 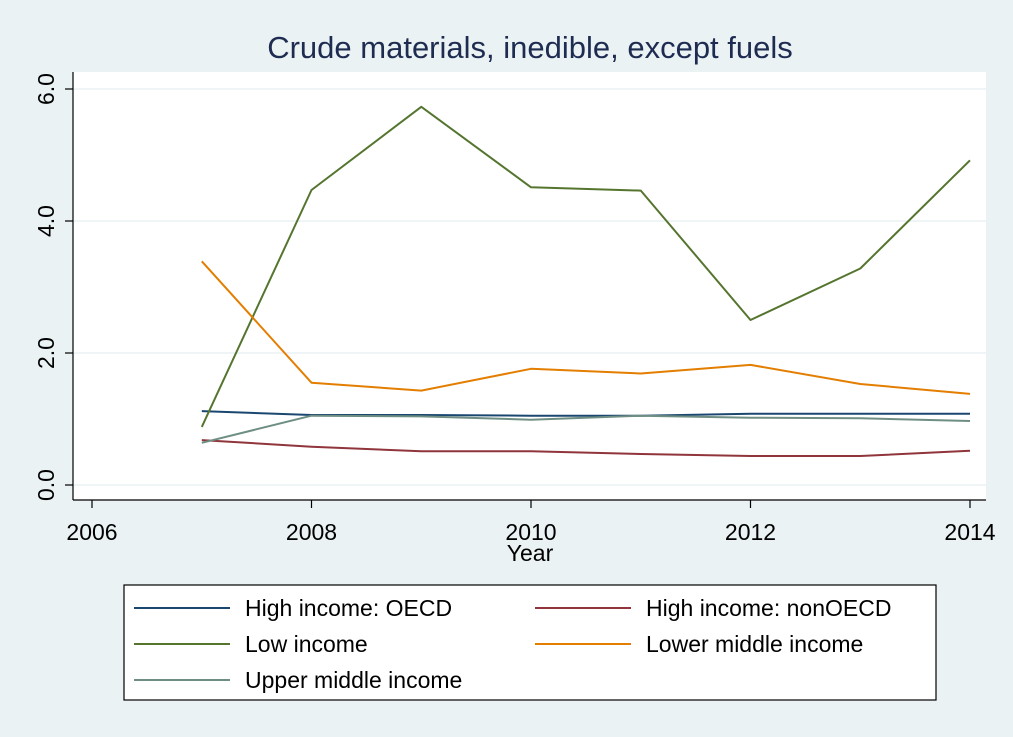 I want to click on legend-label: High income: nonOECD, so click(x=768, y=608).